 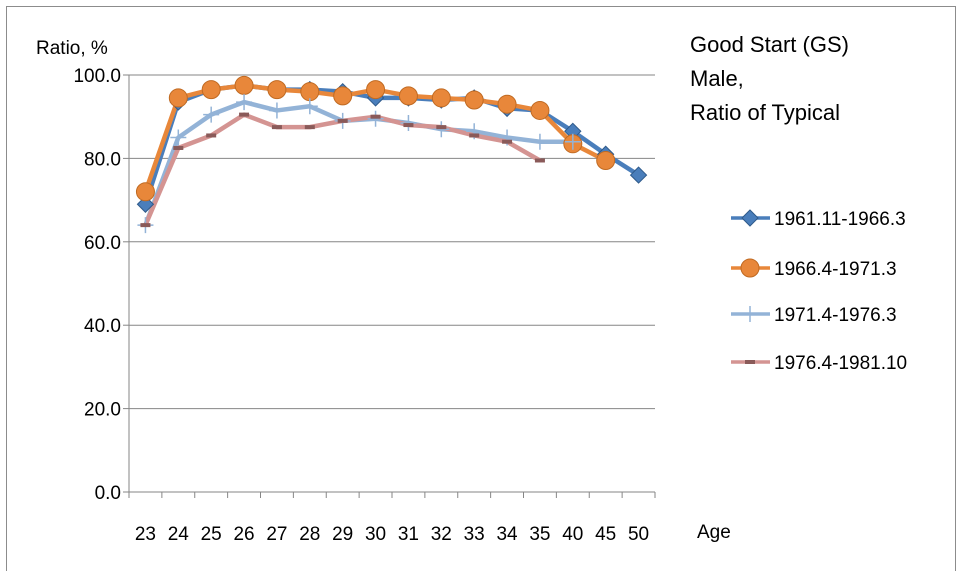 What do you see at coordinates (441, 534) in the screenshot?
I see `x-tick-label: 32` at bounding box center [441, 534].